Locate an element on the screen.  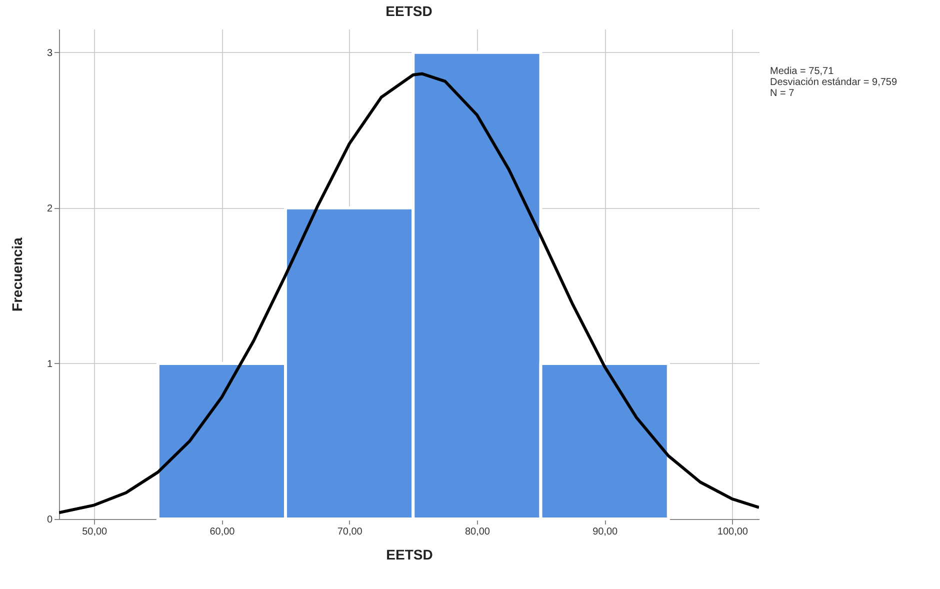
text: Desviación estándar = 9,759 is located at coordinates (834, 82).